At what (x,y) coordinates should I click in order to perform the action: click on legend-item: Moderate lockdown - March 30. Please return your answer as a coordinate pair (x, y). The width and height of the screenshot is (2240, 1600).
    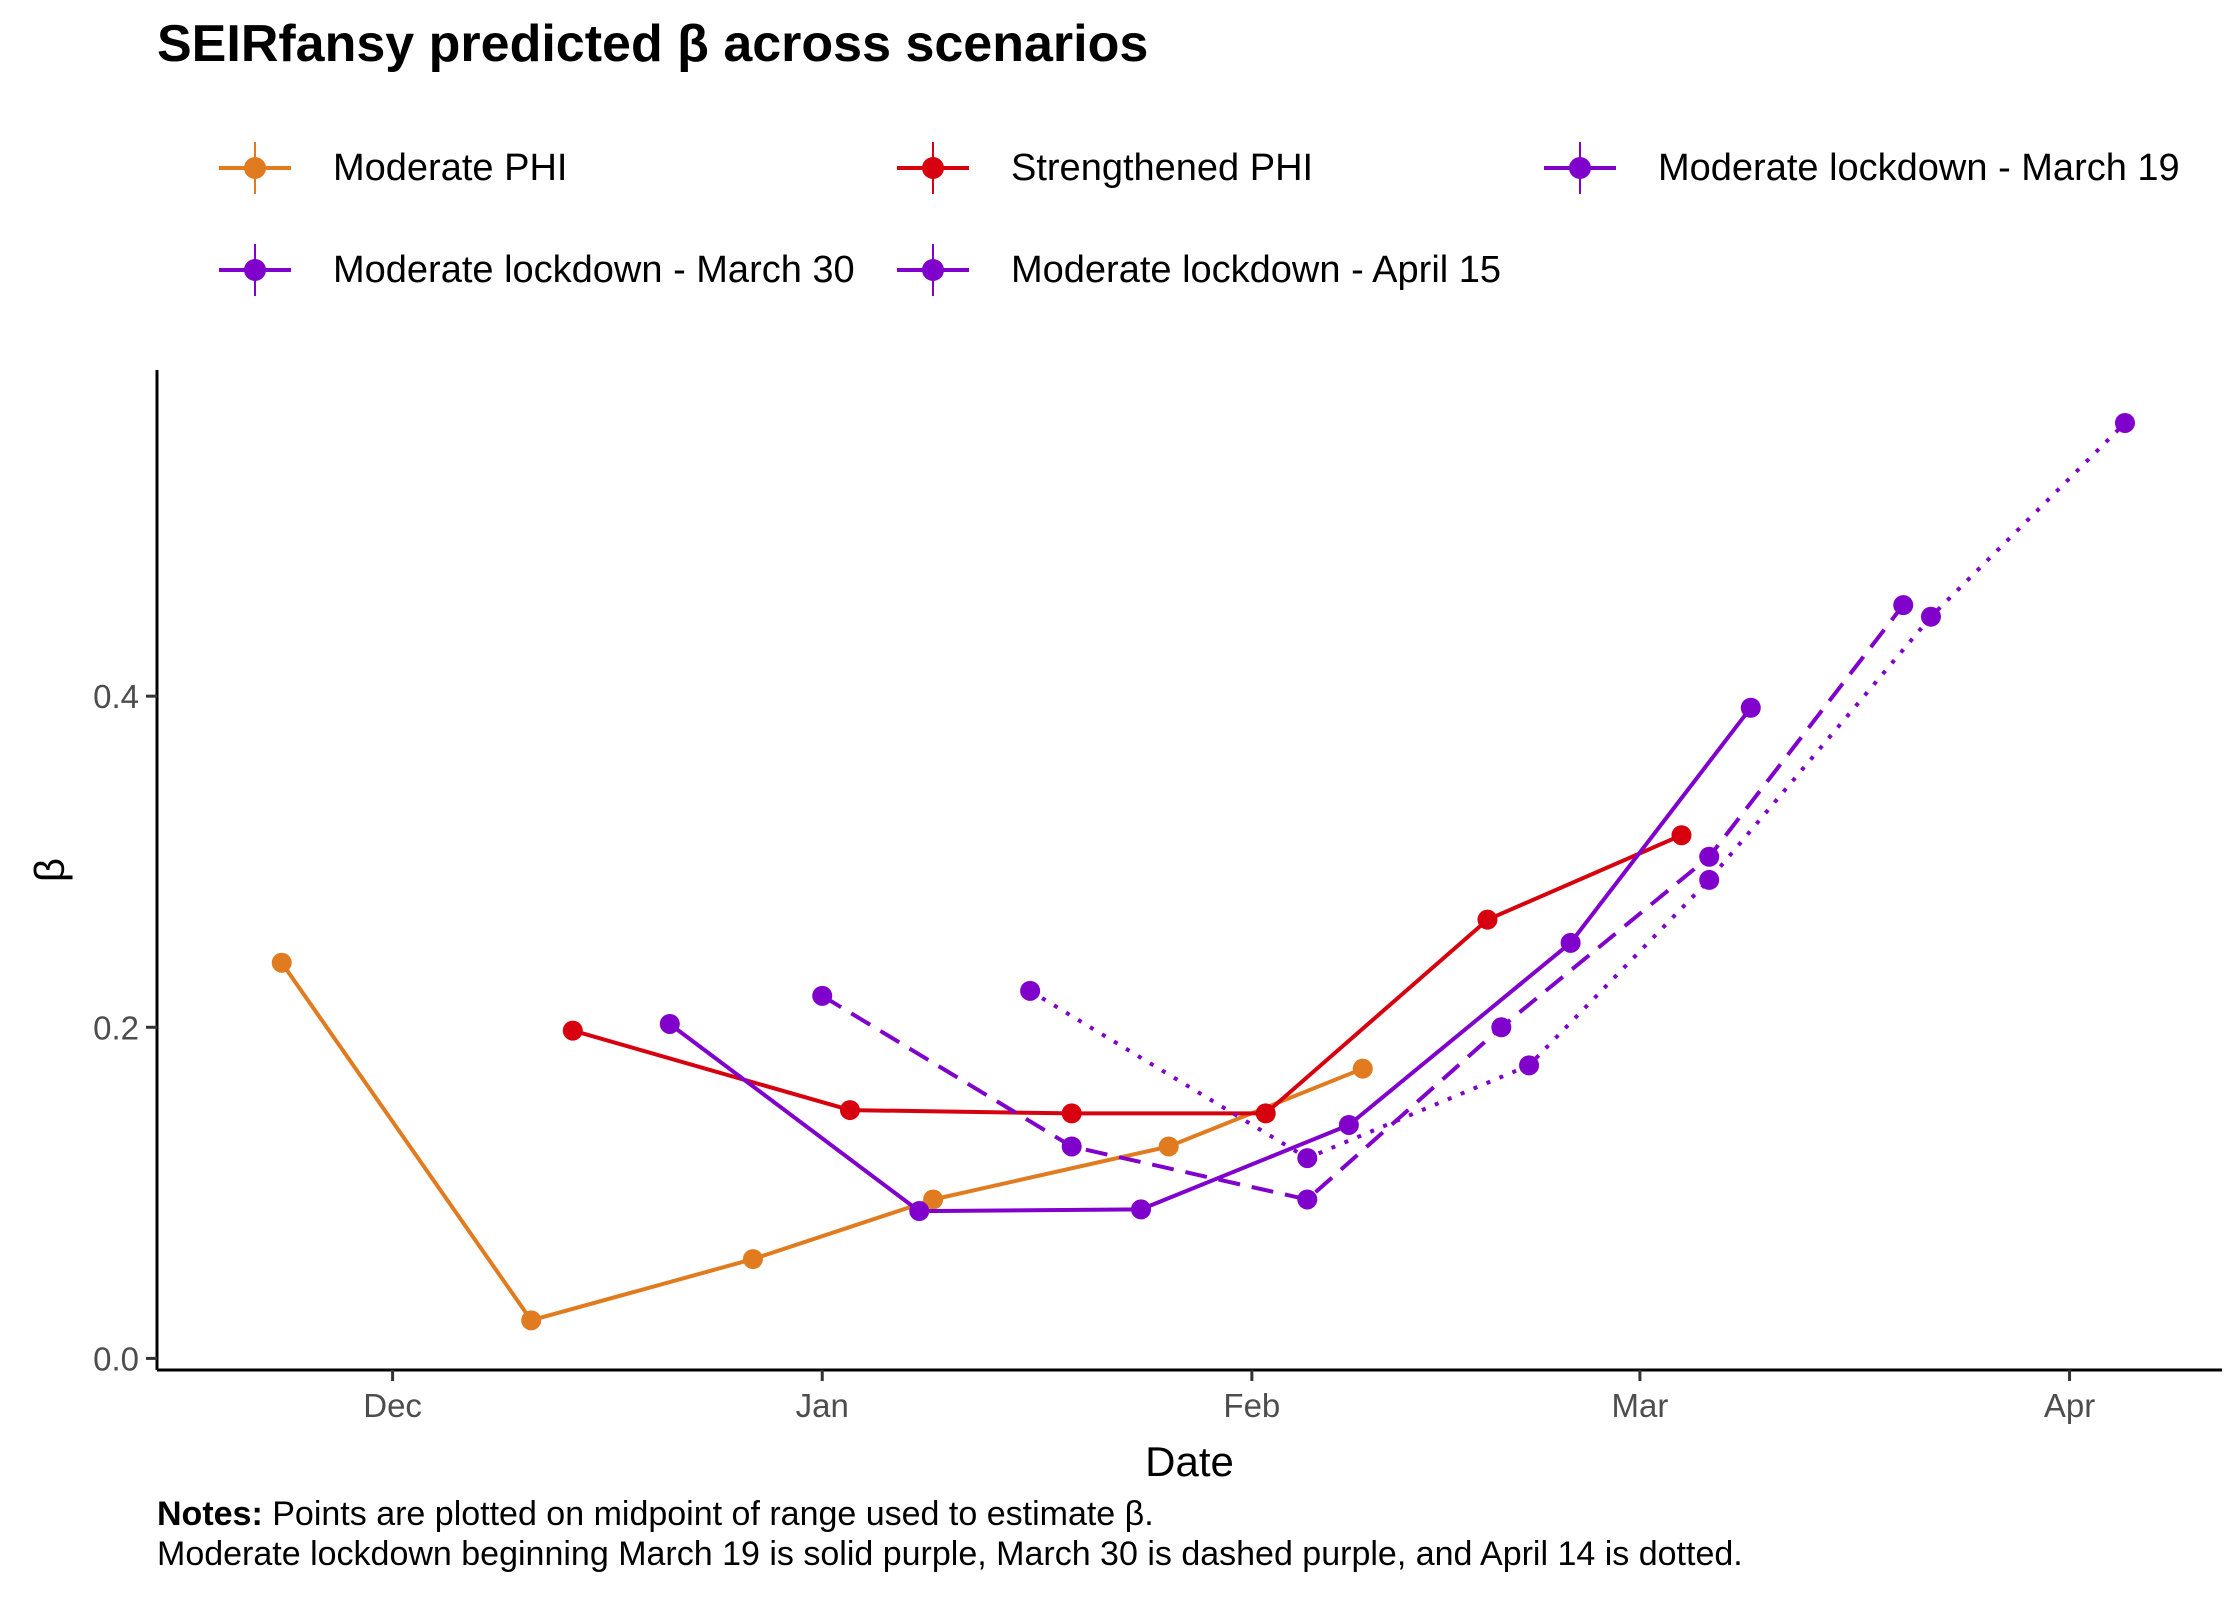
    Looking at the image, I should click on (537, 270).